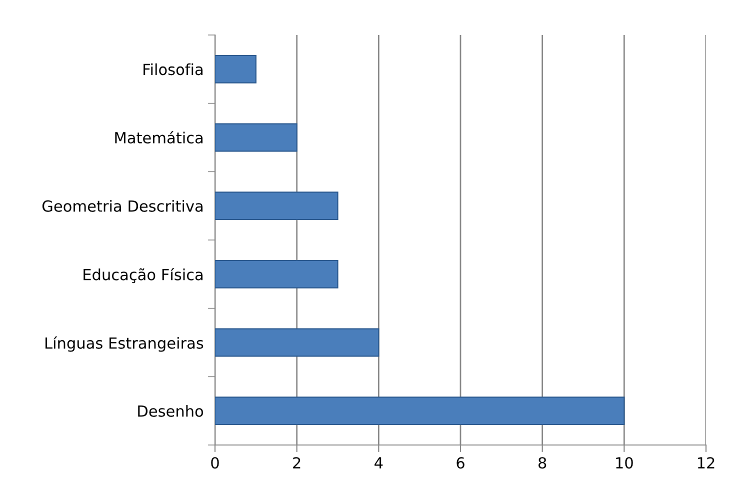 Image resolution: width=735 pixels, height=497 pixels. I want to click on y-tick-label: Desenho, so click(171, 411).